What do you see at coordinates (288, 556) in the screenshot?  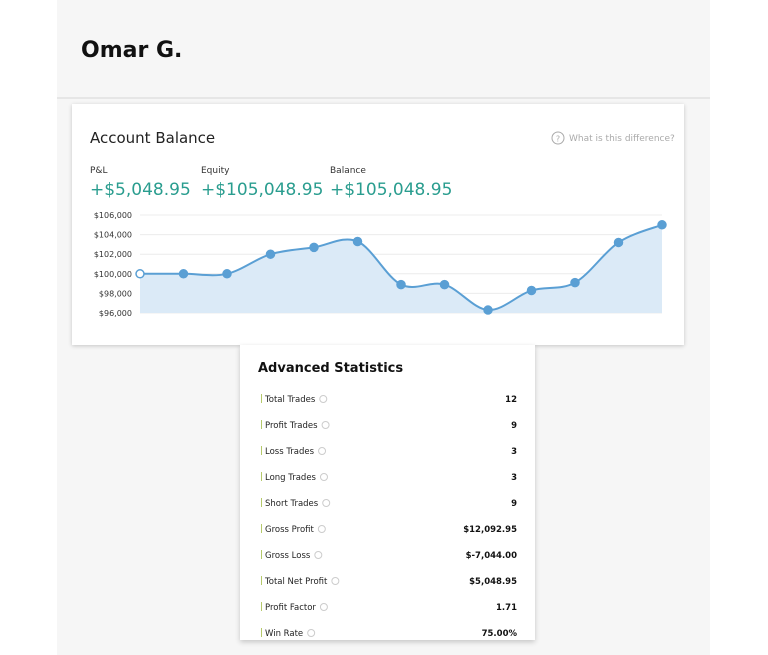 I see `stat-label: Gross Loss` at bounding box center [288, 556].